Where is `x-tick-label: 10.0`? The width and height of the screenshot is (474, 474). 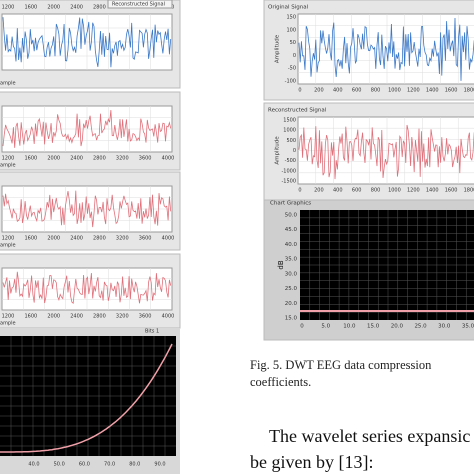
x-tick-label: 10.0 is located at coordinates (349, 327).